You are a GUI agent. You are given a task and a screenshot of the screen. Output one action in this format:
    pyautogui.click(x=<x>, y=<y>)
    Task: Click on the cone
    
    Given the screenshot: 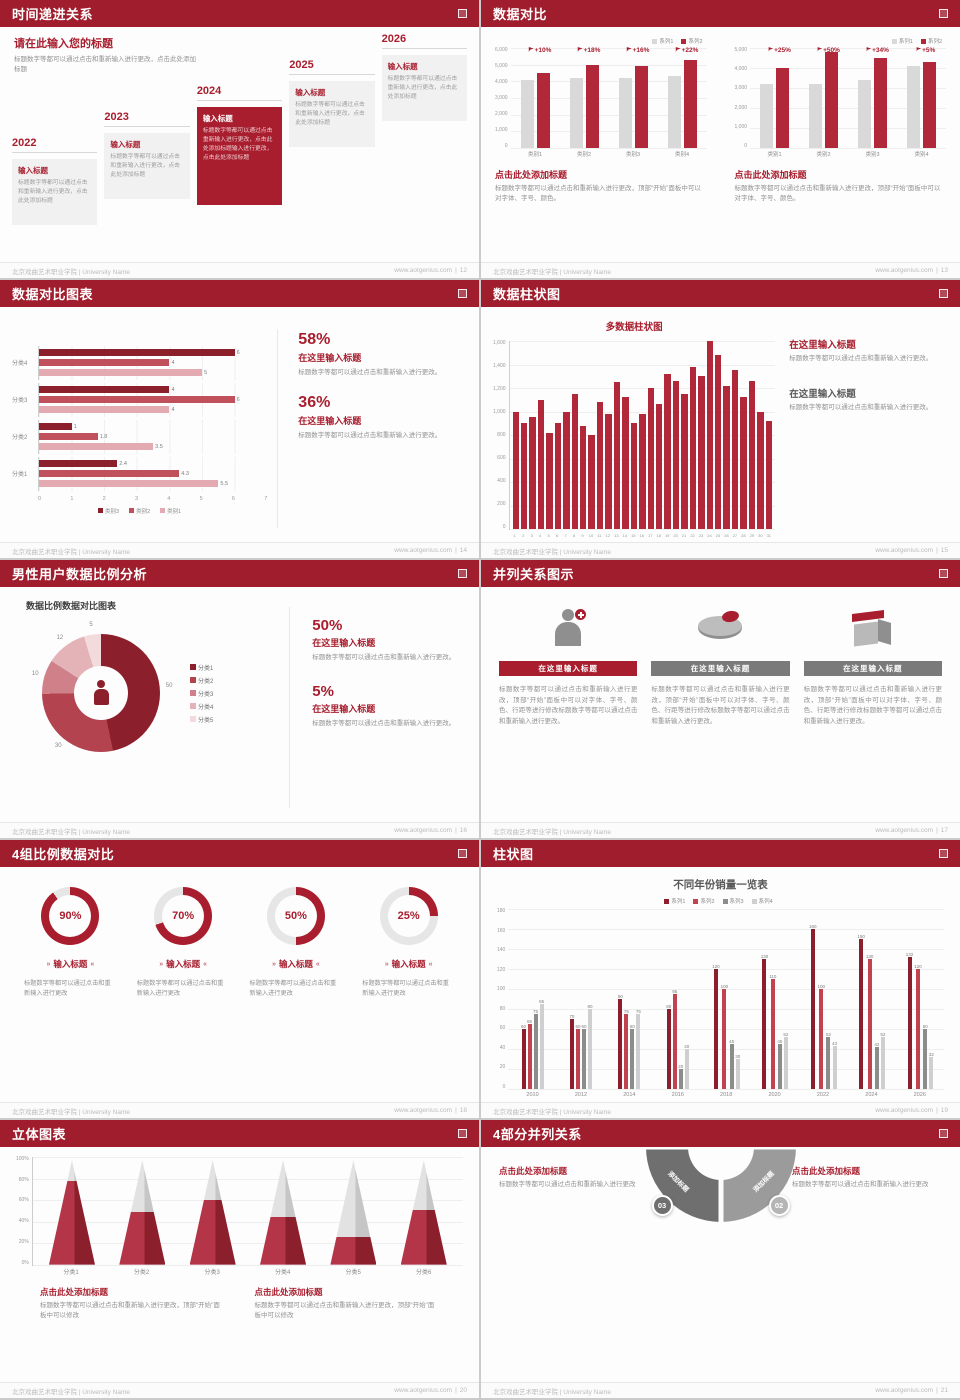 What is the action you would take?
    pyautogui.click(x=353, y=1212)
    